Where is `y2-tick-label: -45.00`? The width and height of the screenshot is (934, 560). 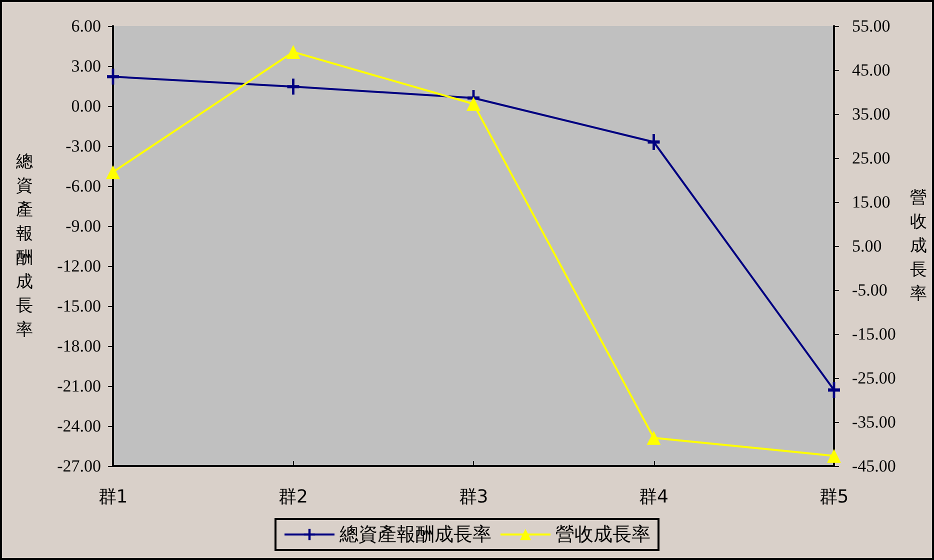
y2-tick-label: -45.00 is located at coordinates (874, 466).